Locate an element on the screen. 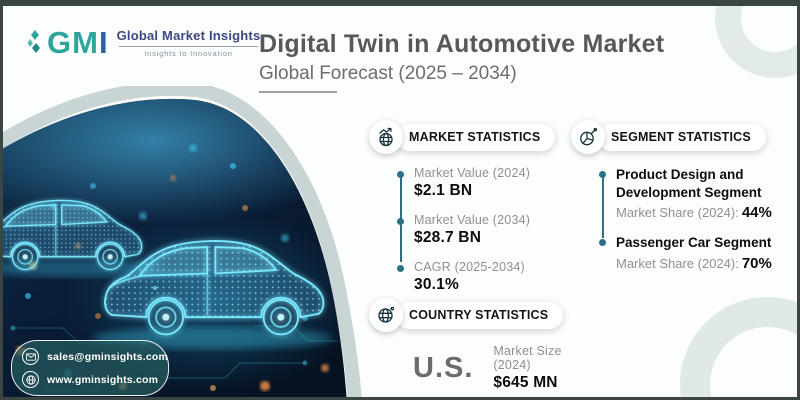 This screenshot has width=800, height=400. list-item: Market Value (2024) $2.1 BN is located at coordinates (475, 183).